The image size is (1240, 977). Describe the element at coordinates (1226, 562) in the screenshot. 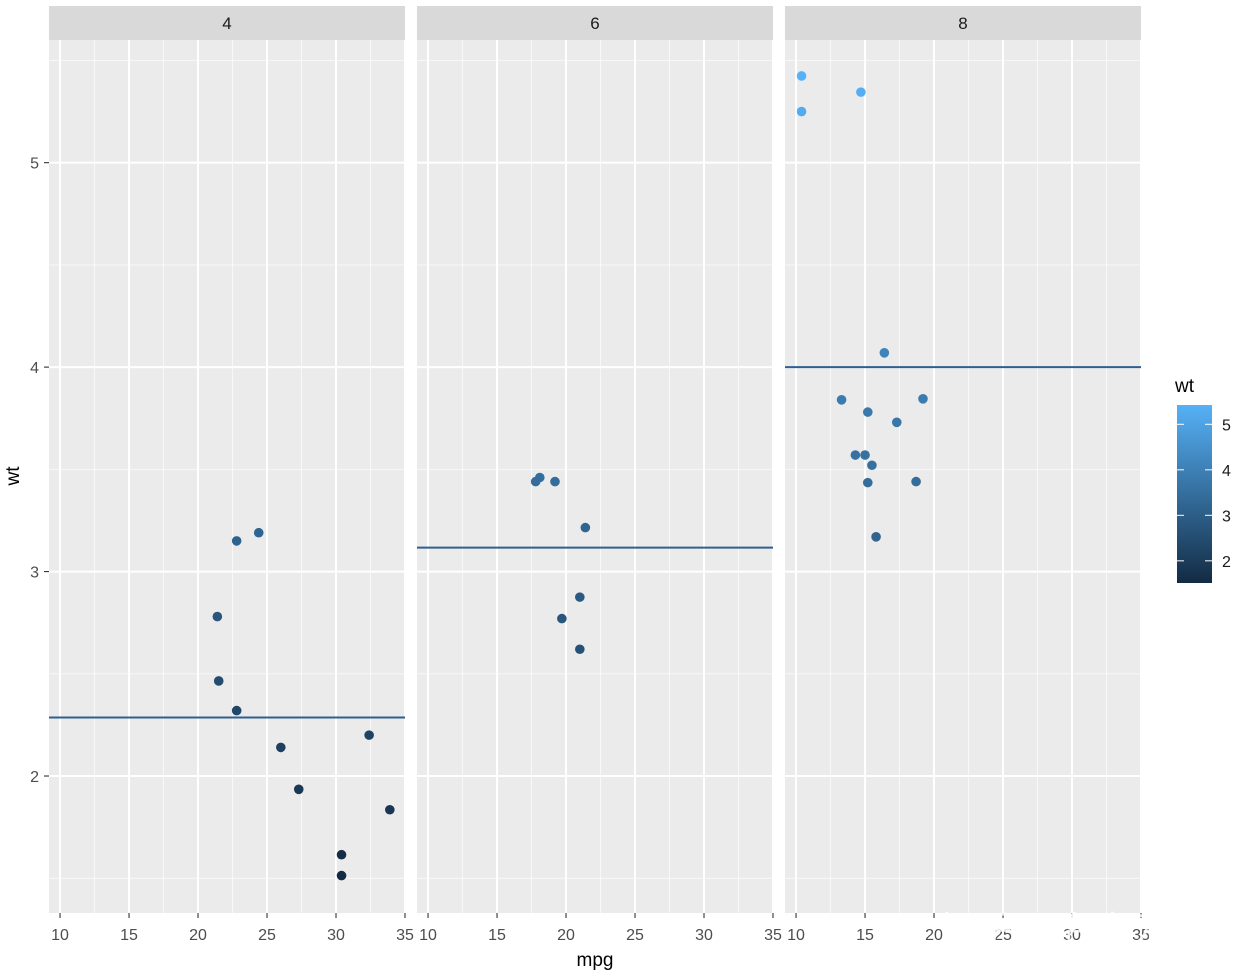

I see `legend-tick-label: 2` at that location.